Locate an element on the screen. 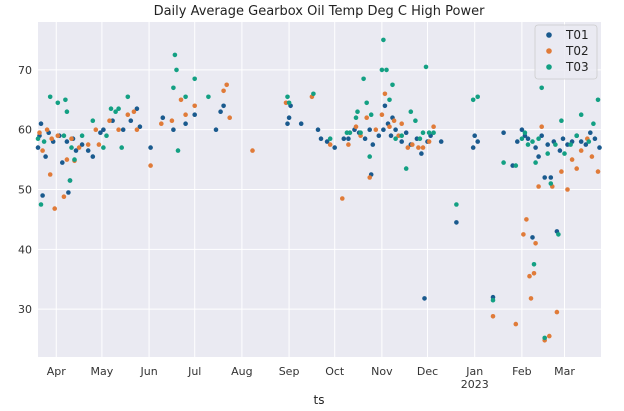 The image size is (624, 411). x-tick-label: Aug is located at coordinates (241, 371).